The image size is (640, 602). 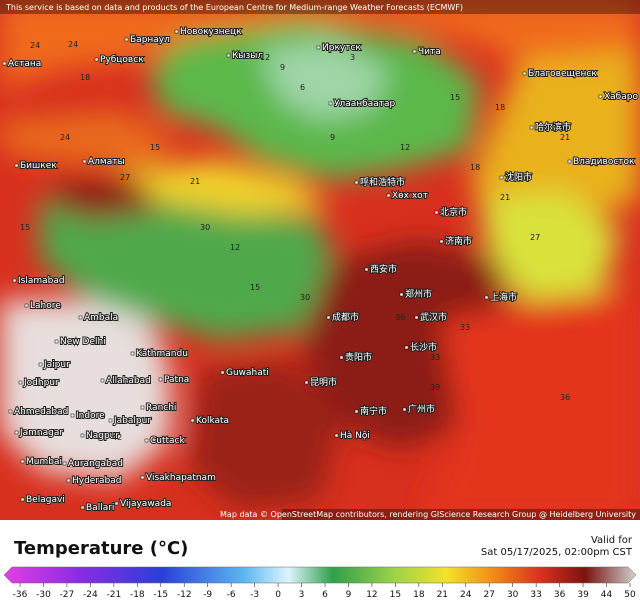 What do you see at coordinates (231, 595) in the screenshot?
I see `scale-tick-label: -6` at bounding box center [231, 595].